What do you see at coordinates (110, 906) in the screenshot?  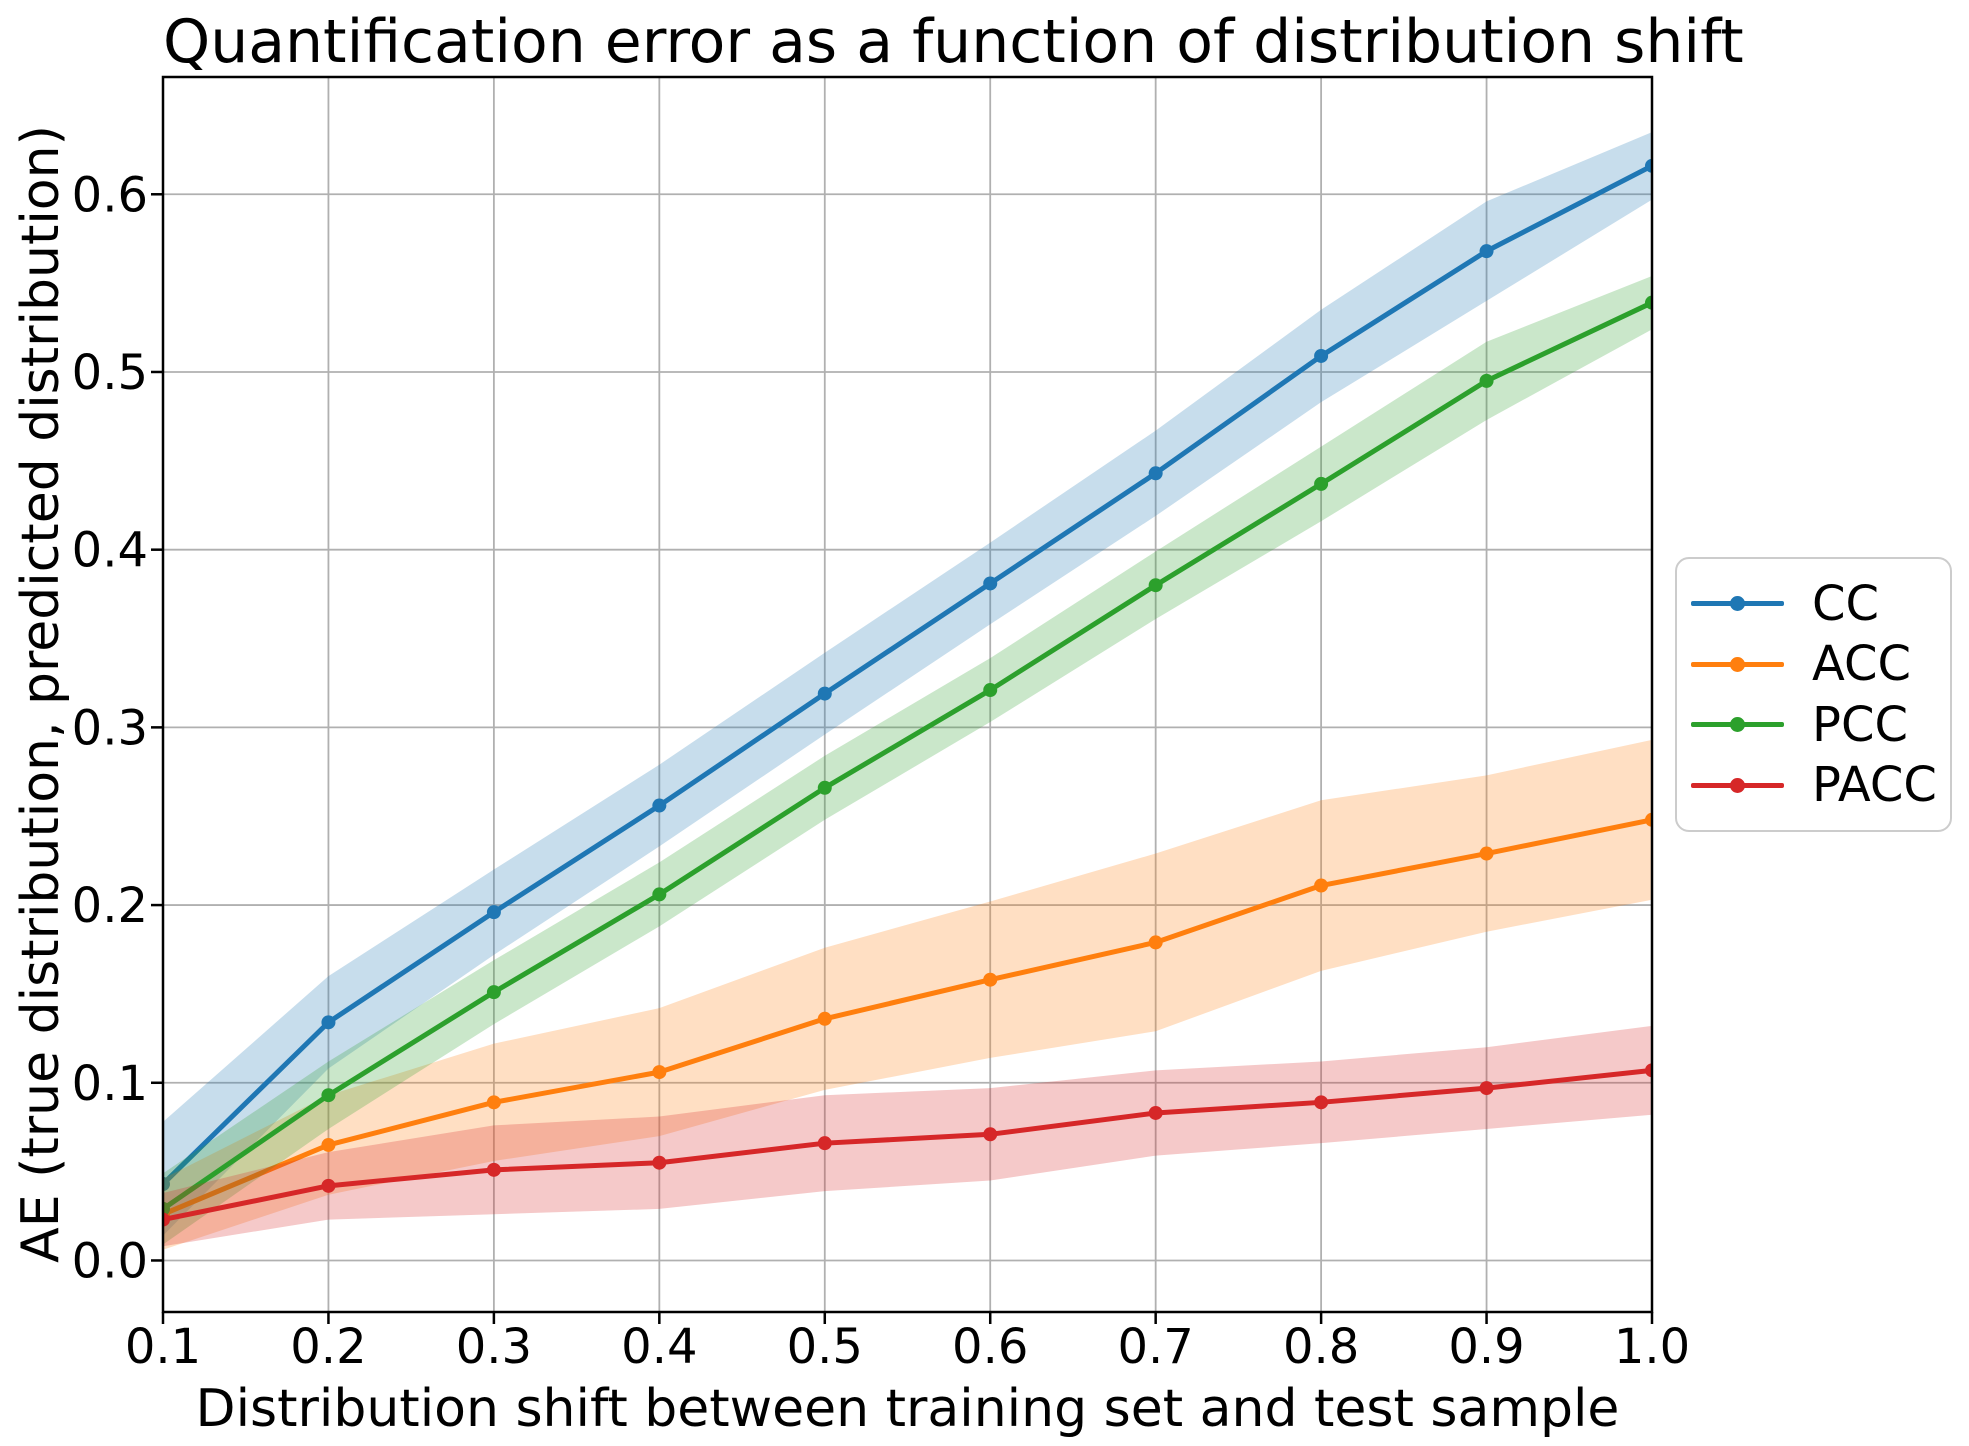 I see `y-tick-label-0.2: 0.2` at bounding box center [110, 906].